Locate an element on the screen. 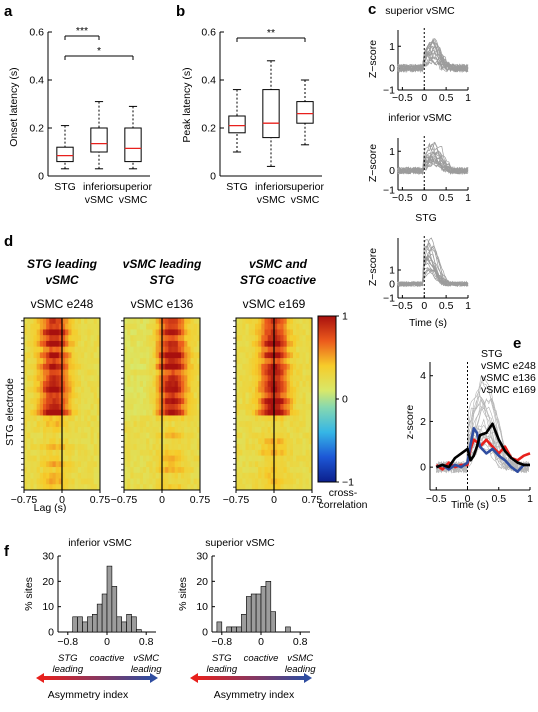 This screenshot has height=712, width=538. asymmetry-arrow-left-head is located at coordinates (40, 678).